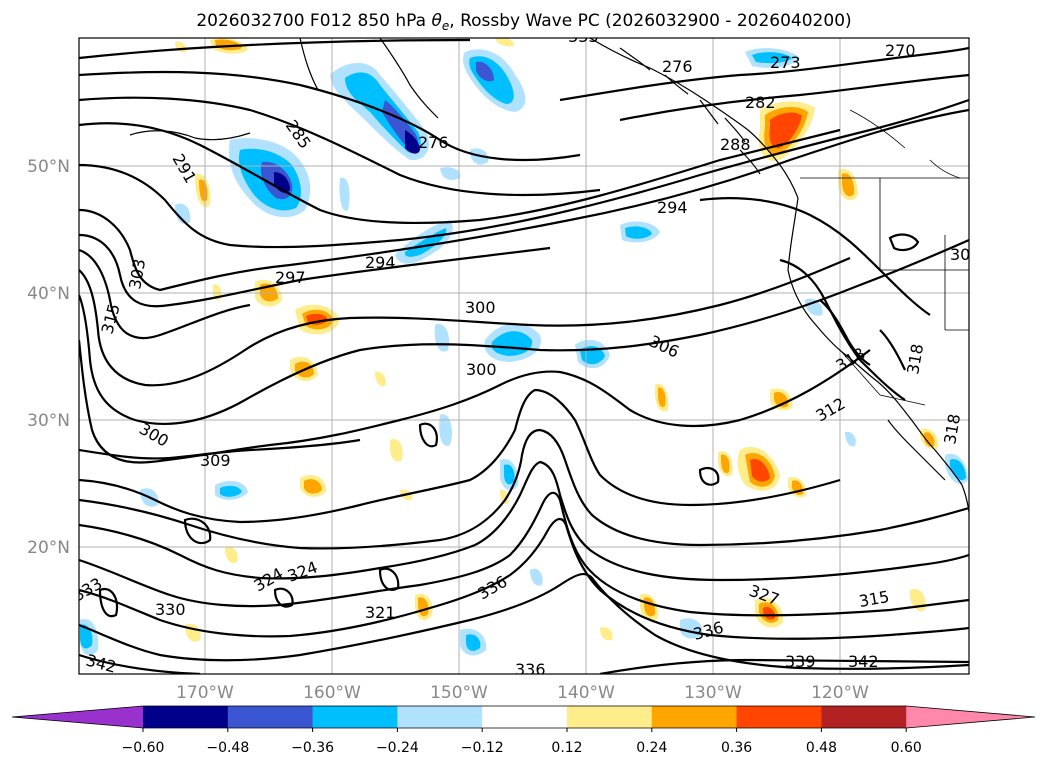 This screenshot has width=1047, height=767. What do you see at coordinates (900, 50) in the screenshot?
I see `contour-label: 270` at bounding box center [900, 50].